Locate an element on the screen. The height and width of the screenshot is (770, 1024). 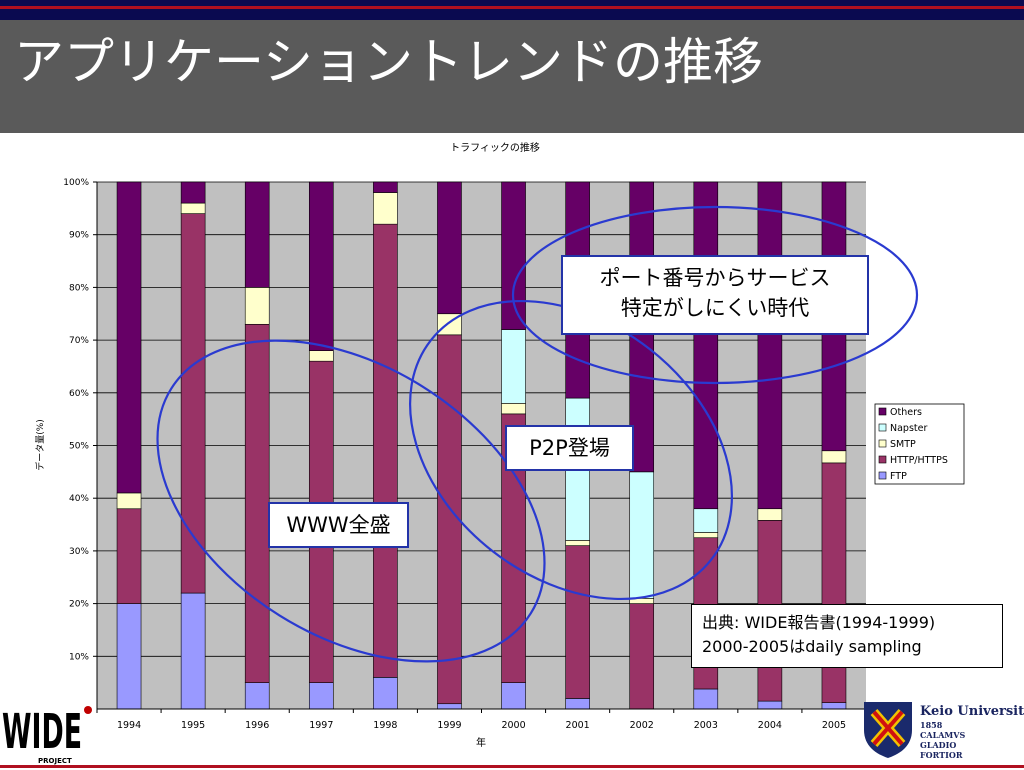
callout-www: WWW全盛 is located at coordinates (338, 525).